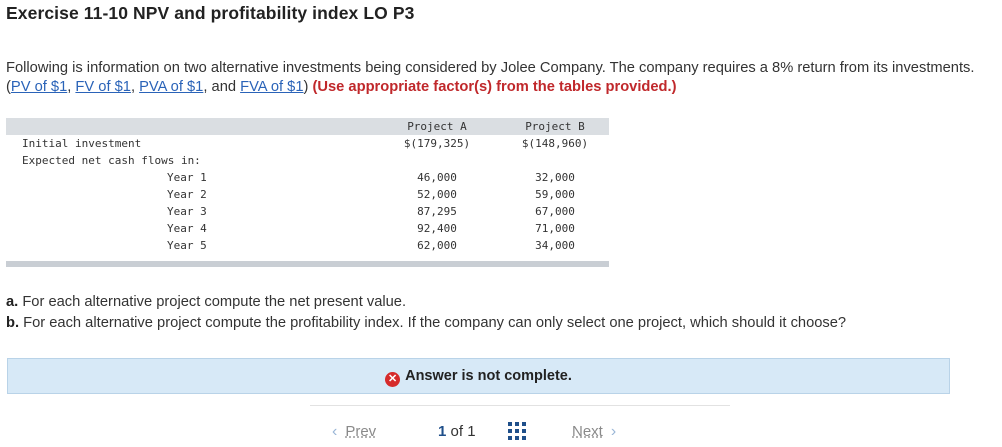 This screenshot has width=1002, height=447. What do you see at coordinates (517, 431) in the screenshot?
I see `grid-icon` at bounding box center [517, 431].